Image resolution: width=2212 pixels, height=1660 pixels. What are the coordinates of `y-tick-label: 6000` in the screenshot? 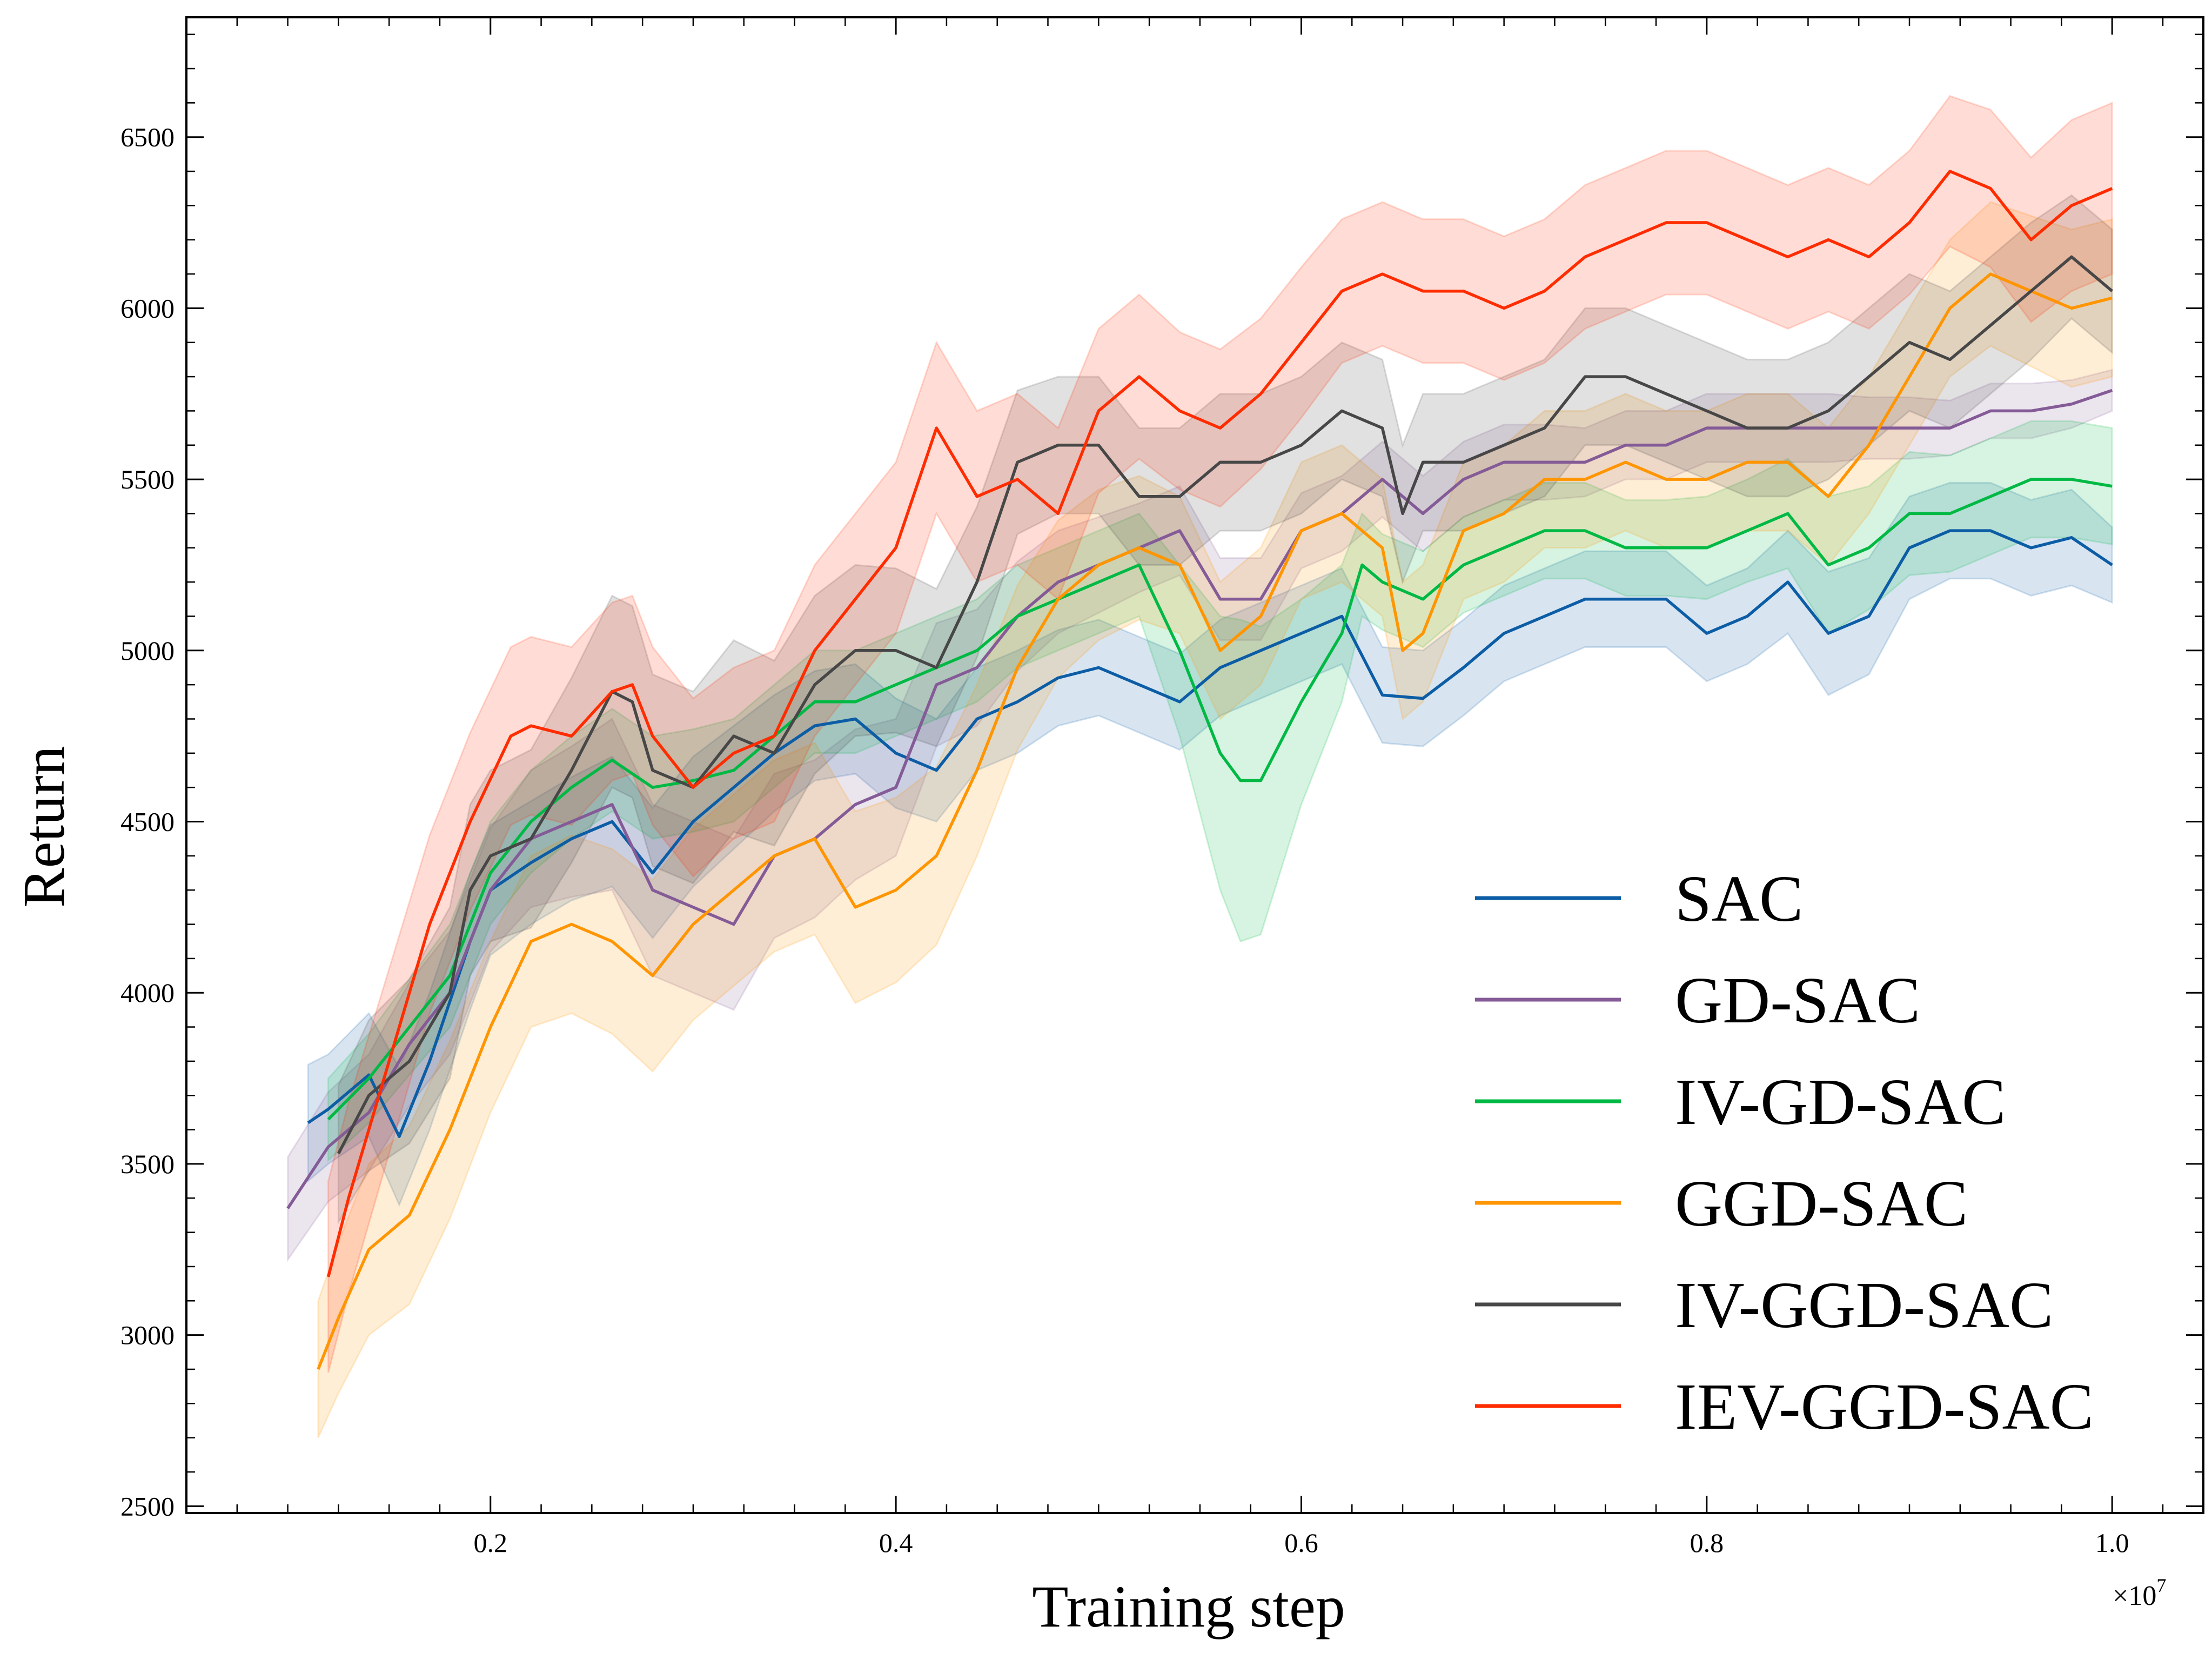 It's located at (148, 308).